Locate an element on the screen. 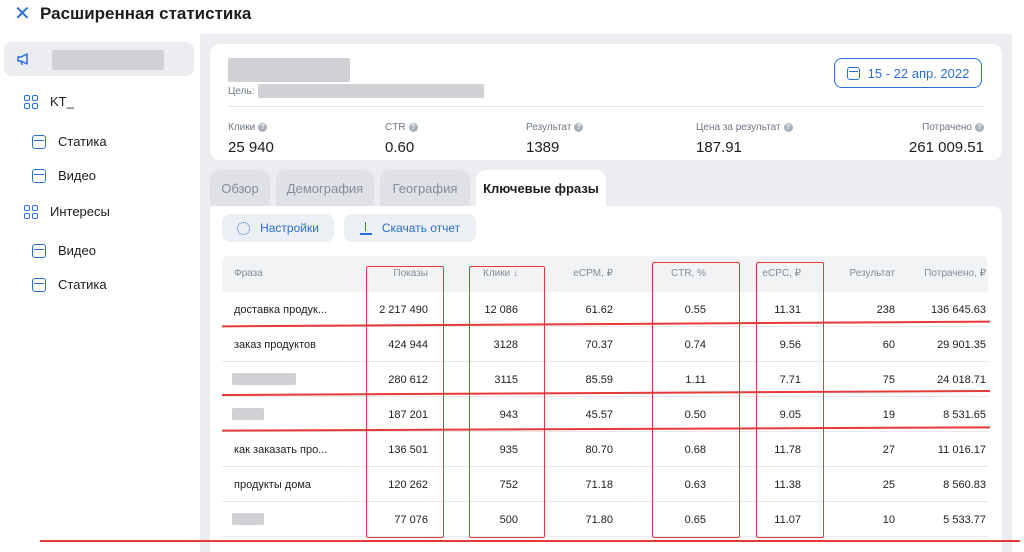  settings-button: Настройки is located at coordinates (278, 228).